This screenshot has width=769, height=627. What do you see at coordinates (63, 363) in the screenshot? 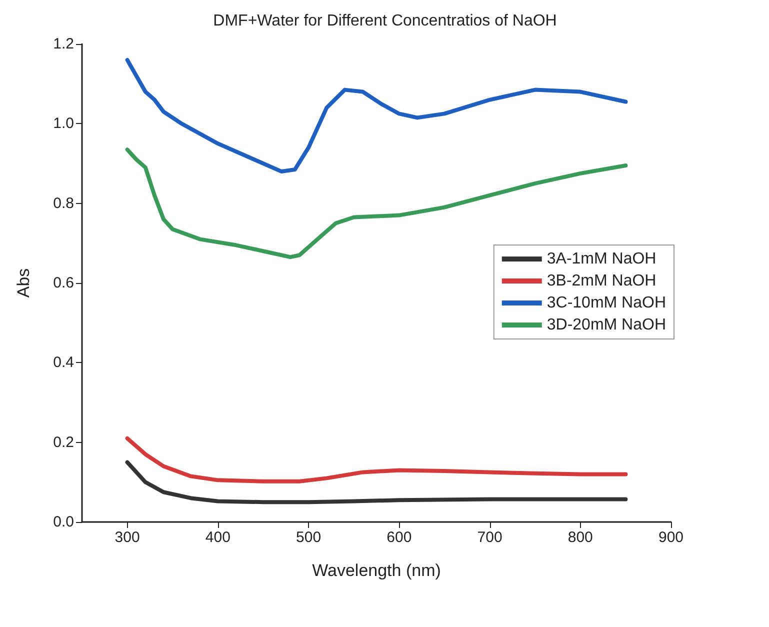
I see `y-tick-label: 0.4` at bounding box center [63, 363].